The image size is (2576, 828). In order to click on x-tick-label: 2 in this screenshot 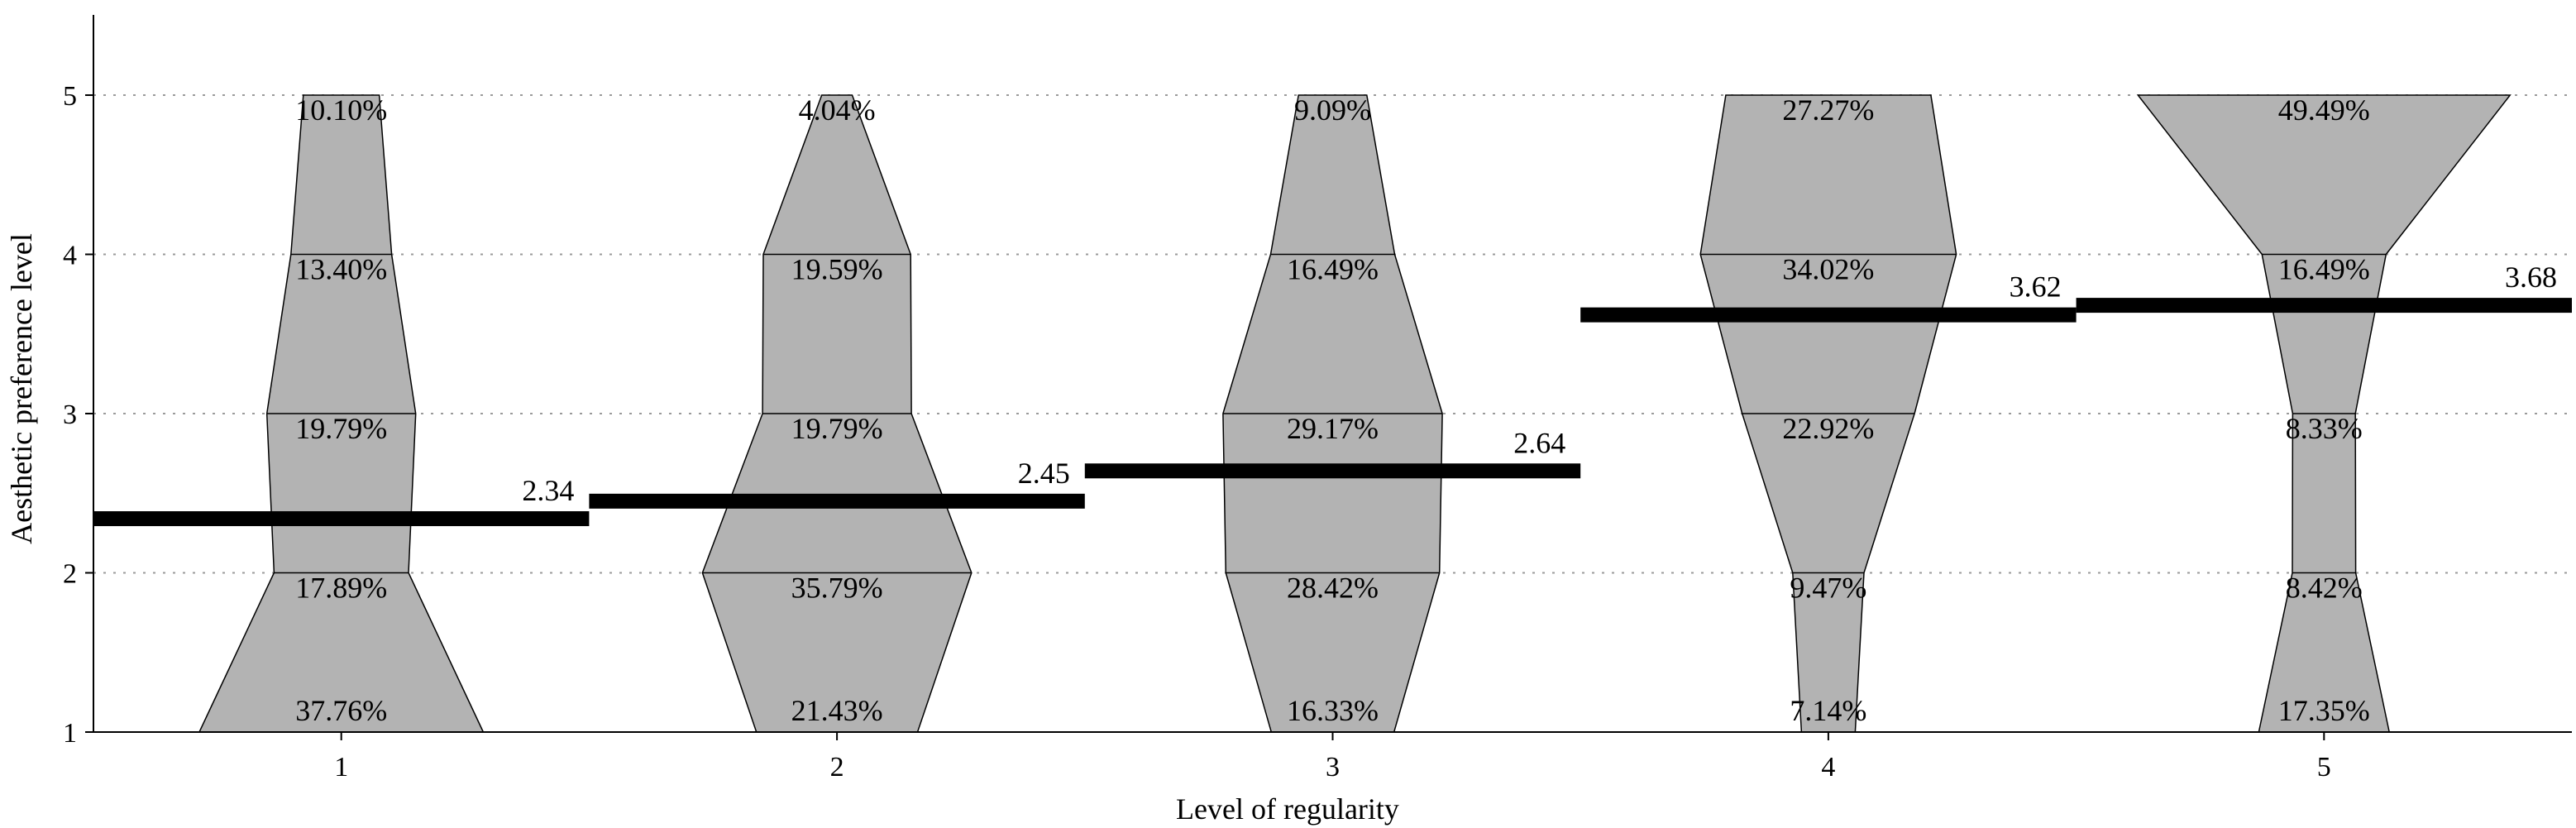, I will do `click(837, 767)`.